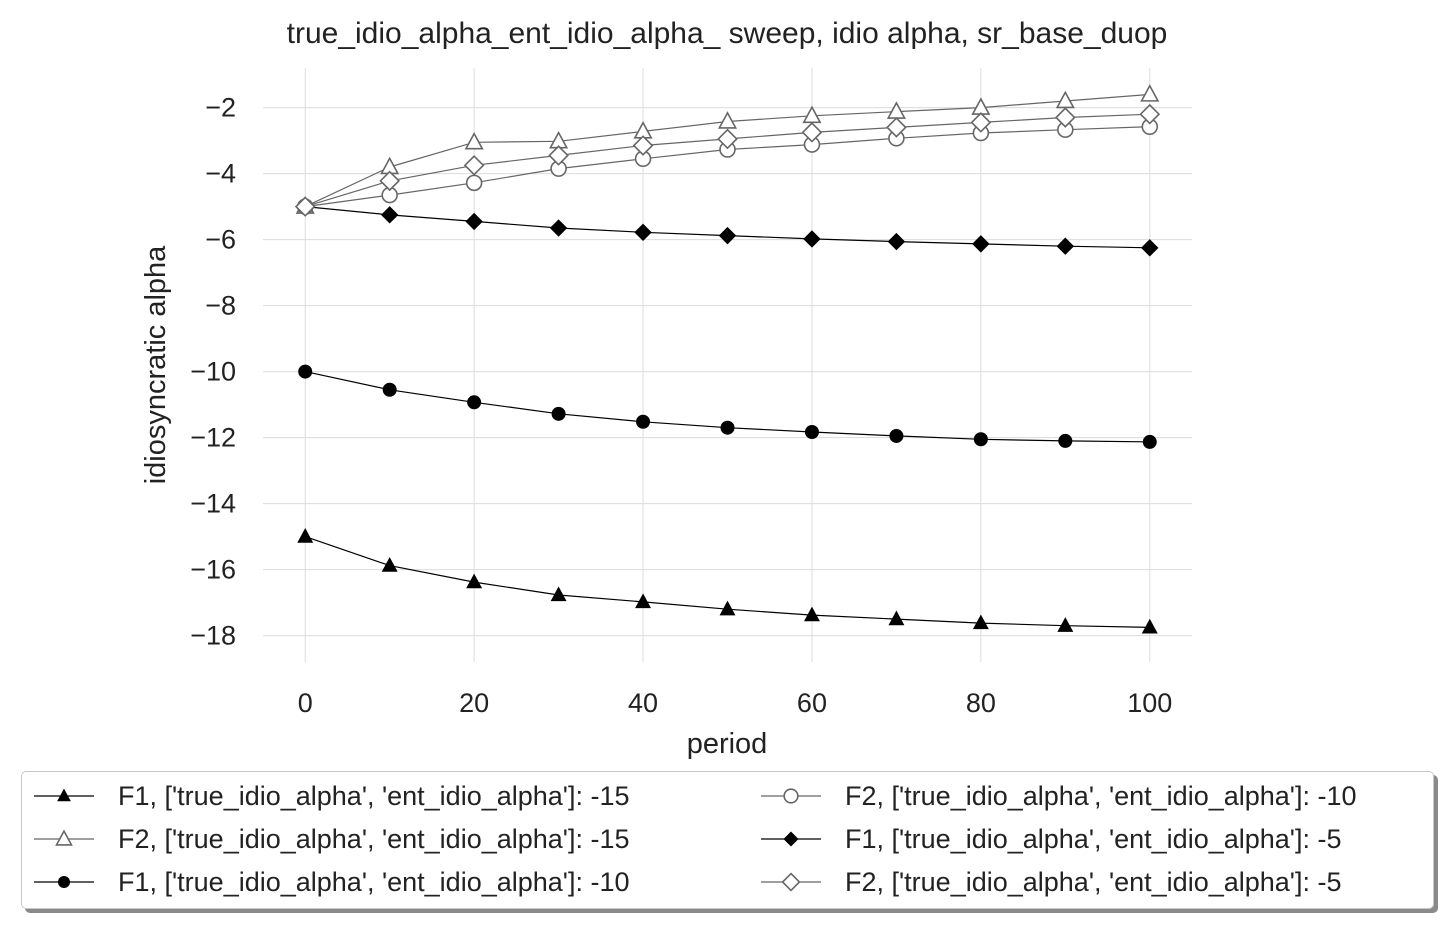 The image size is (1455, 929). Describe the element at coordinates (220, 108) in the screenshot. I see `y-tick-label: −2` at that location.